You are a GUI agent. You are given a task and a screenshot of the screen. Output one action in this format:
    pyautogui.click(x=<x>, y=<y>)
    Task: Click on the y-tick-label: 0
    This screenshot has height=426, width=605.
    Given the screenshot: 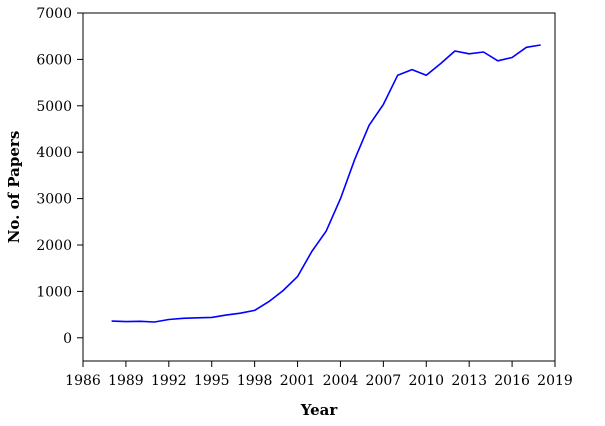 What is the action you would take?
    pyautogui.click(x=67, y=339)
    